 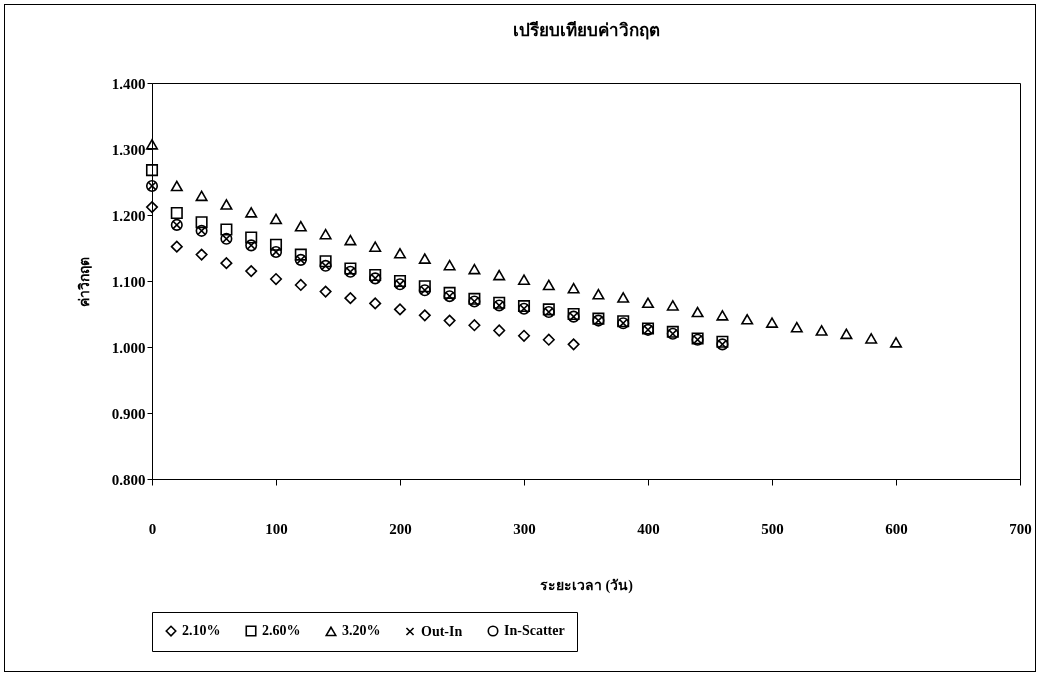 I want to click on y-tick-label: 1.200, so click(x=128, y=215).